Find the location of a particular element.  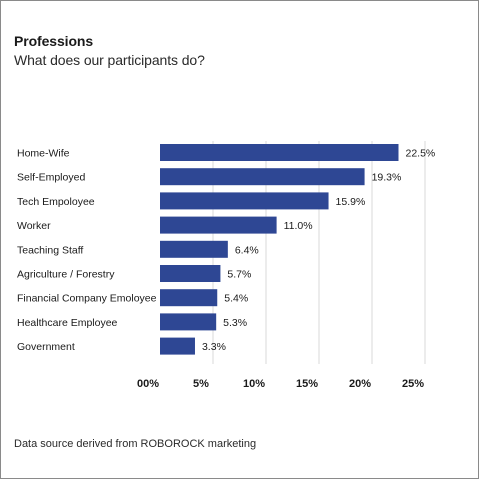

value-label: 22.5% is located at coordinates (421, 154).